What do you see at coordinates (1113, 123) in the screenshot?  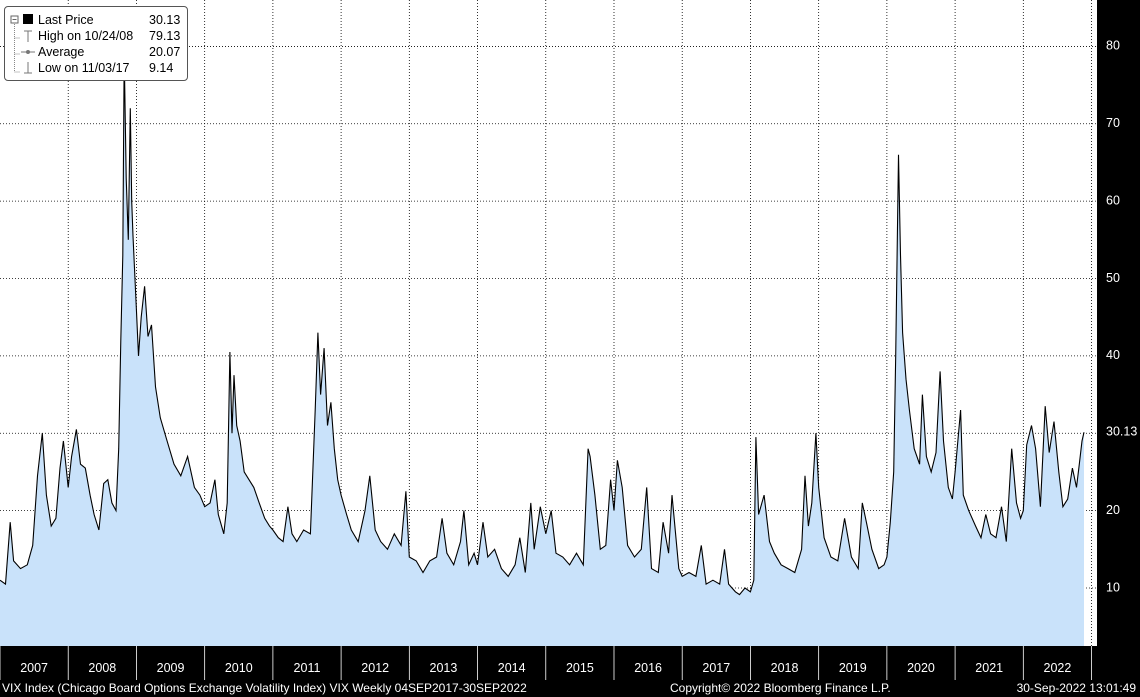 I see `y-tick-label: 70` at bounding box center [1113, 123].